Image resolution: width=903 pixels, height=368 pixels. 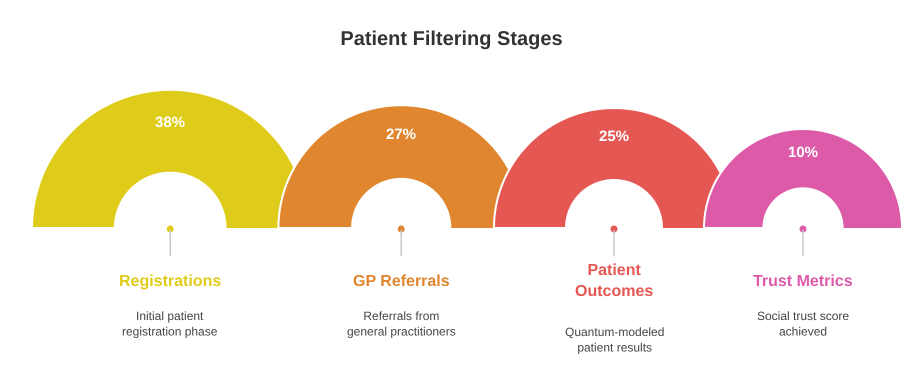 I want to click on category-label: Patient Outcomes, so click(x=614, y=281).